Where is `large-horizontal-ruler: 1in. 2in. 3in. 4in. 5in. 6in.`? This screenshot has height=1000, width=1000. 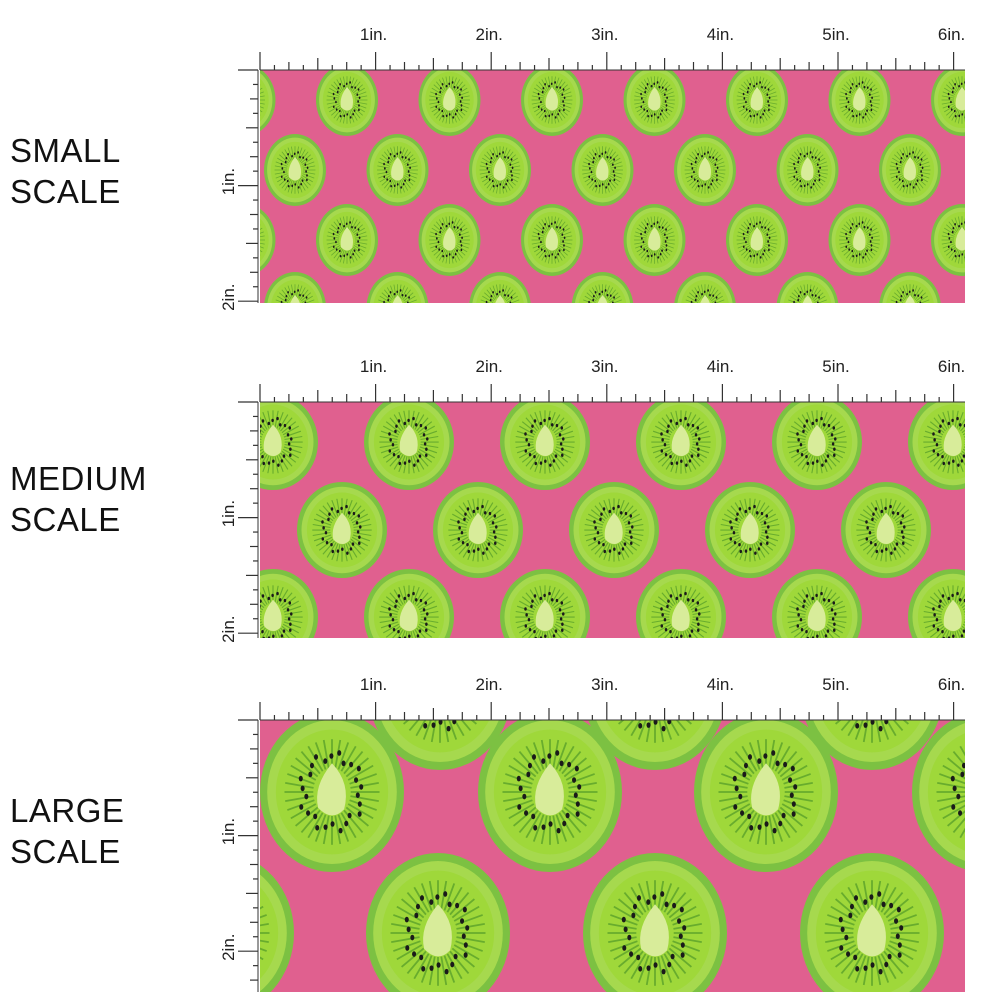 large-horizontal-ruler: 1in. 2in. 3in. 4in. 5in. 6in. is located at coordinates (612, 698).